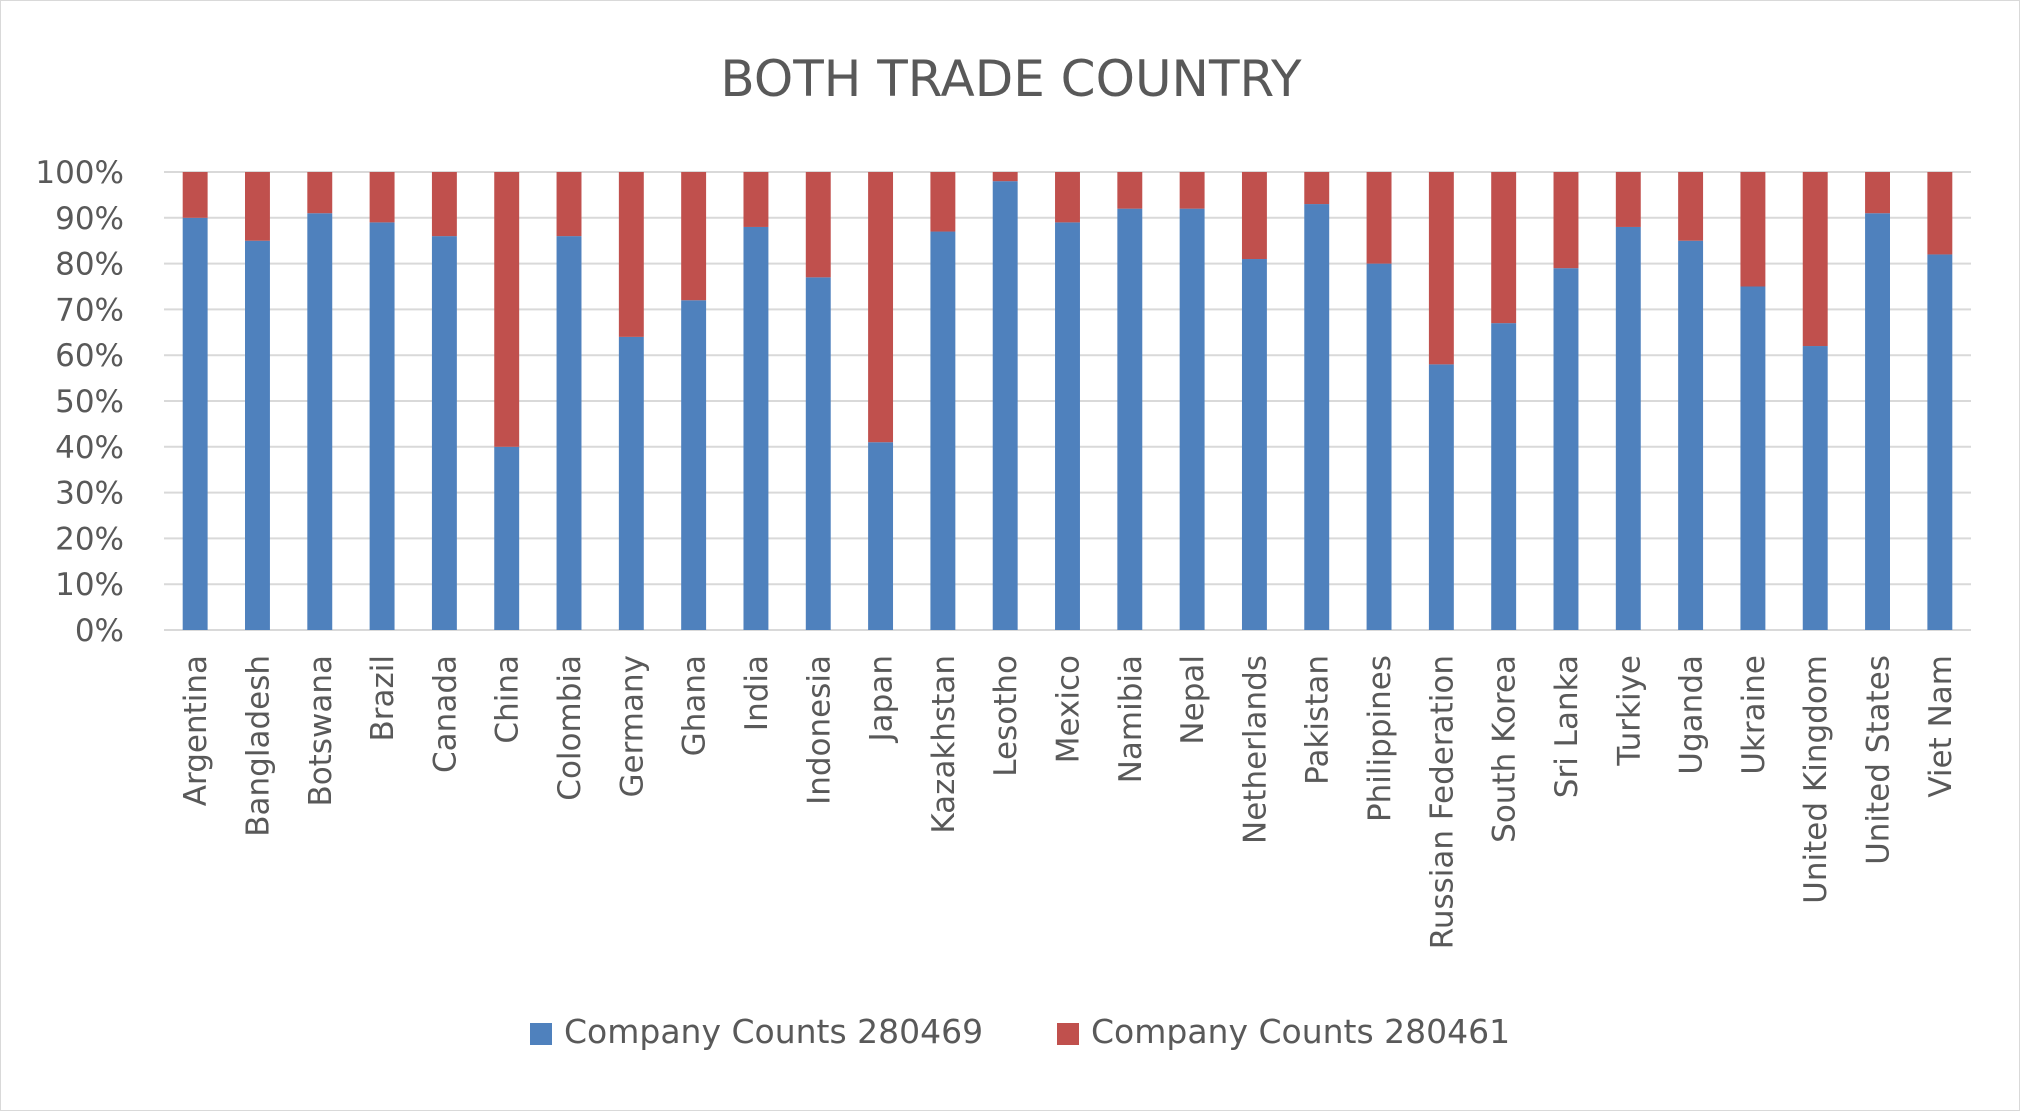 This screenshot has height=1112, width=2020. What do you see at coordinates (882, 699) in the screenshot?
I see `x-category-label: Japan` at bounding box center [882, 699].